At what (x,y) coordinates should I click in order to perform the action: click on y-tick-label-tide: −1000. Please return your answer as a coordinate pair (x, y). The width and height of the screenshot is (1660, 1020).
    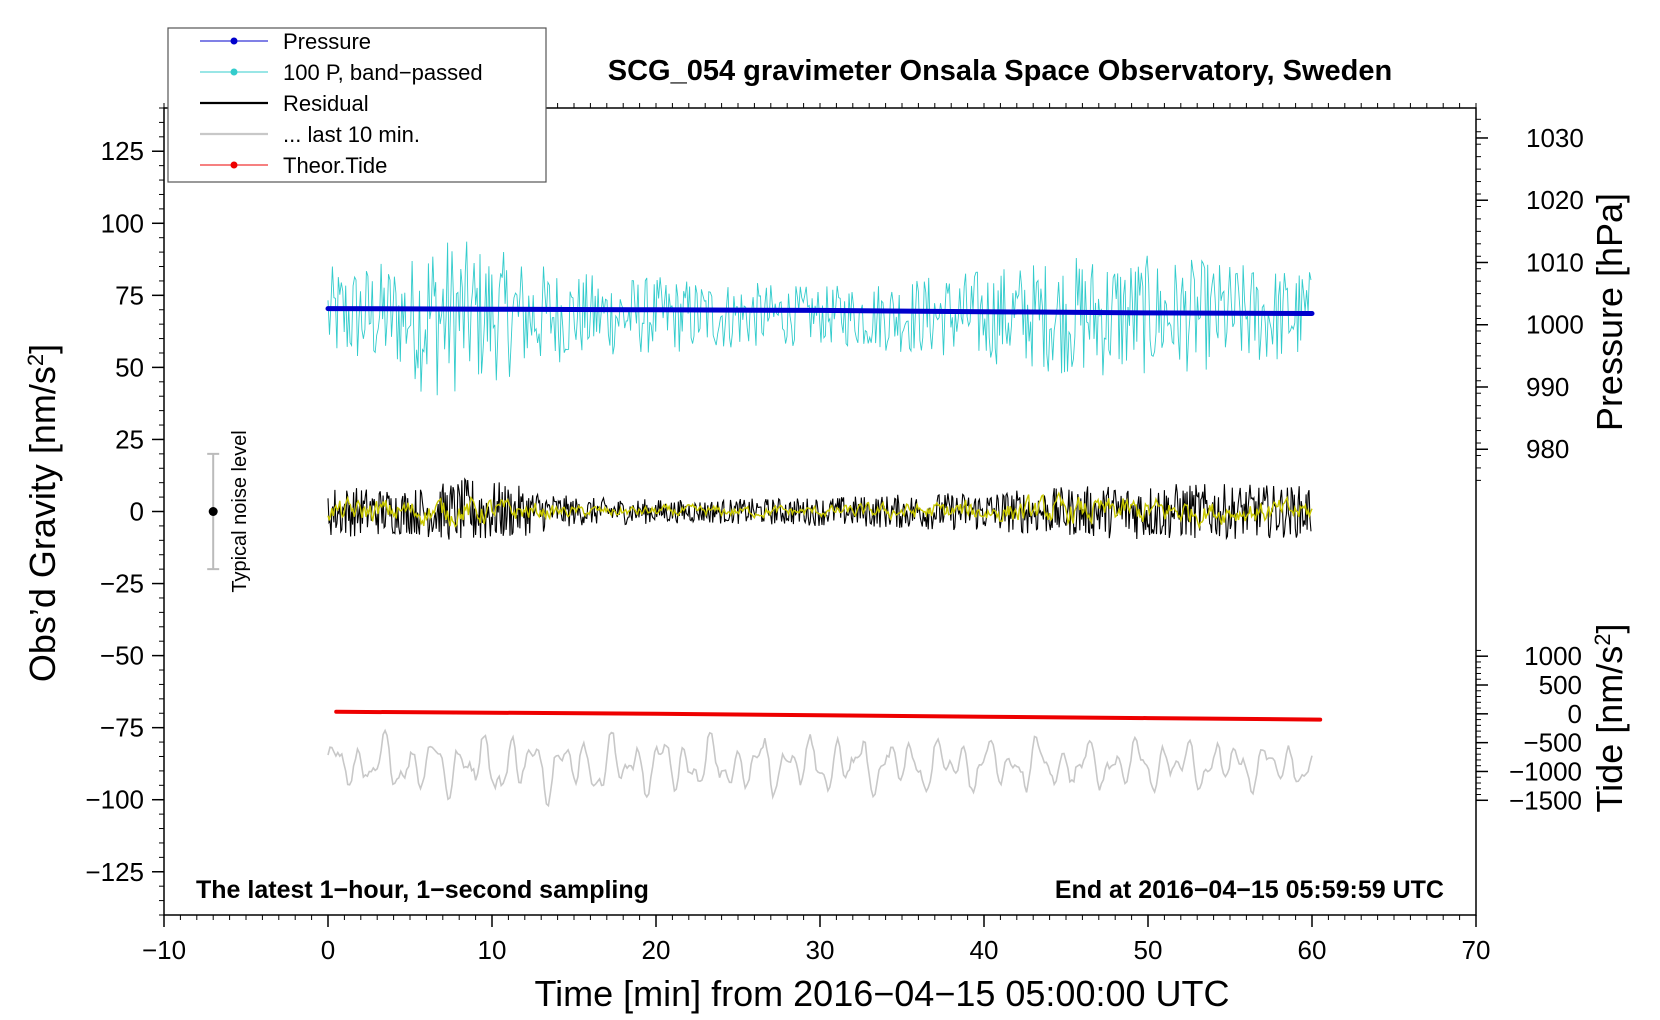
    Looking at the image, I should click on (1545, 771).